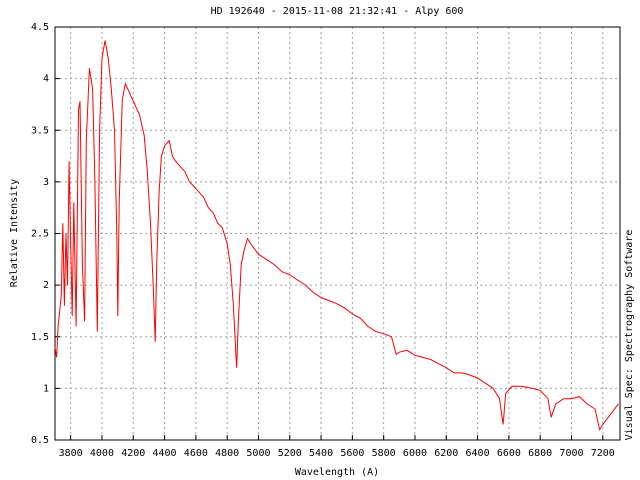 The image size is (640, 480). I want to click on x-tick-label: 4600, so click(196, 453).